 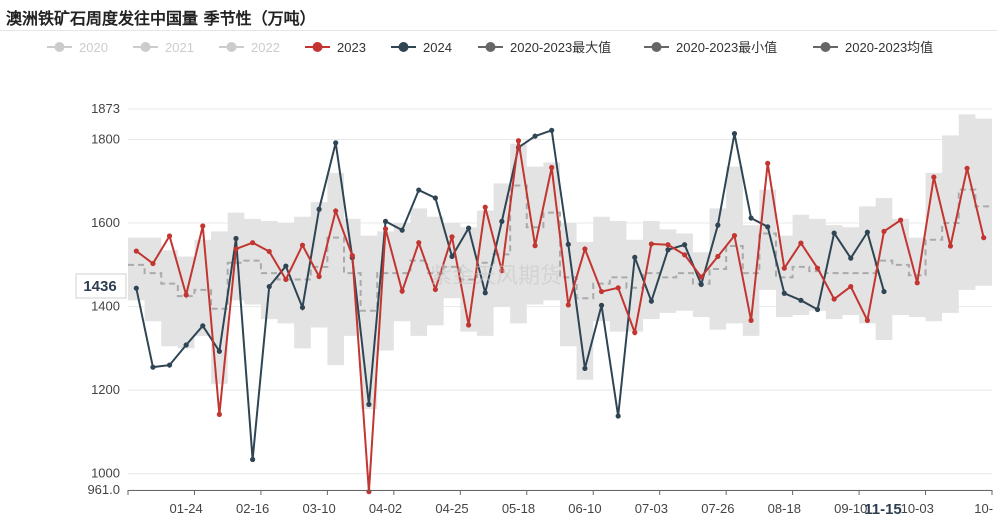 I want to click on legend-label: 2022, so click(x=265, y=47).